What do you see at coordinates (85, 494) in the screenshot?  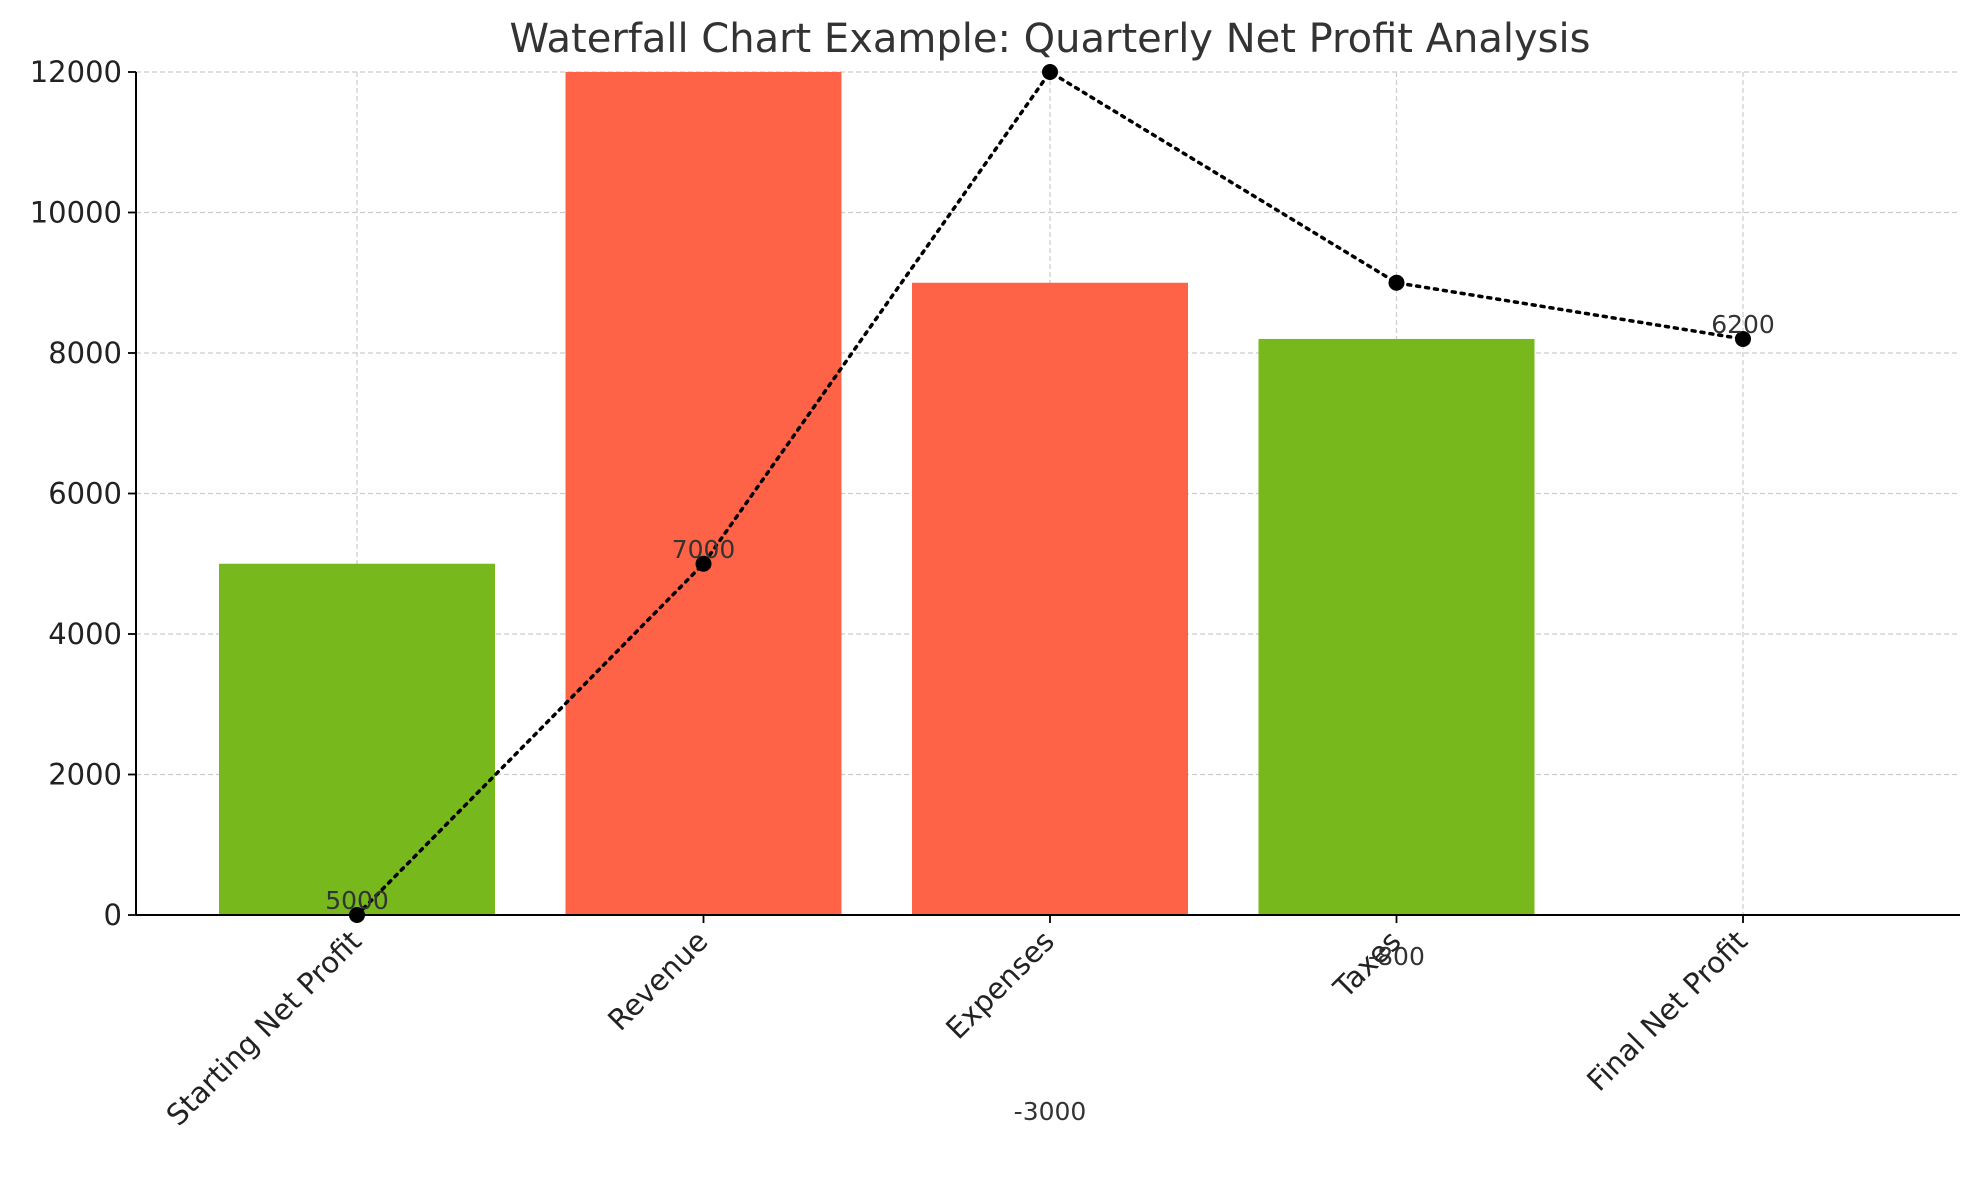 I see `y-tick-label: 6000` at bounding box center [85, 494].